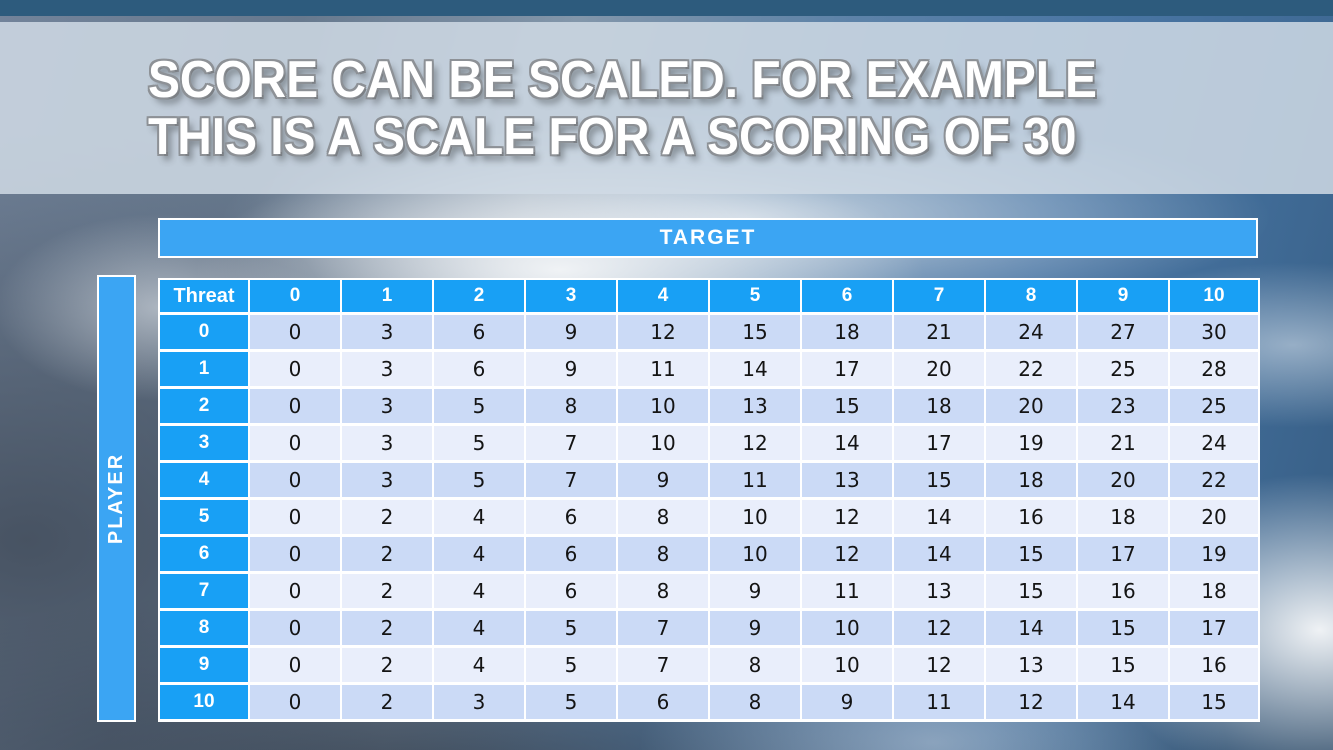  I want to click on table-row: 4 0 3 5 7 9 11 13 15 18 20 22, so click(710, 481).